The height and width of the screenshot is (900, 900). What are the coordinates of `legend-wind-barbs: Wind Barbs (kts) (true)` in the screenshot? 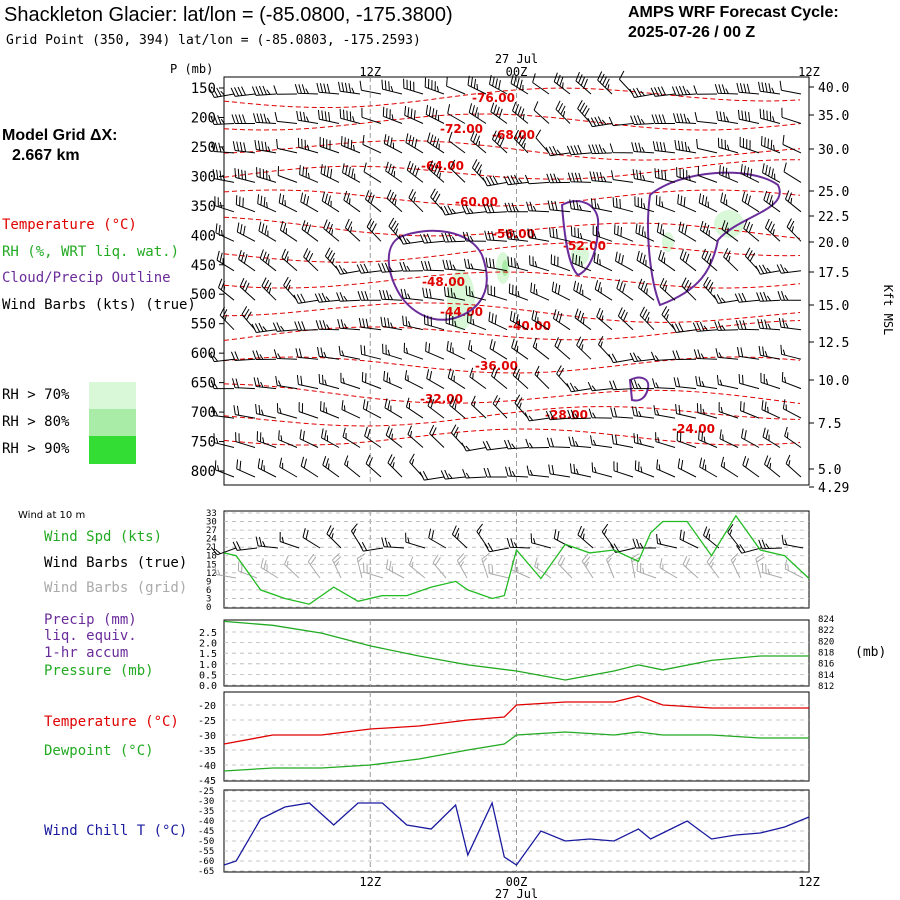 It's located at (99, 305).